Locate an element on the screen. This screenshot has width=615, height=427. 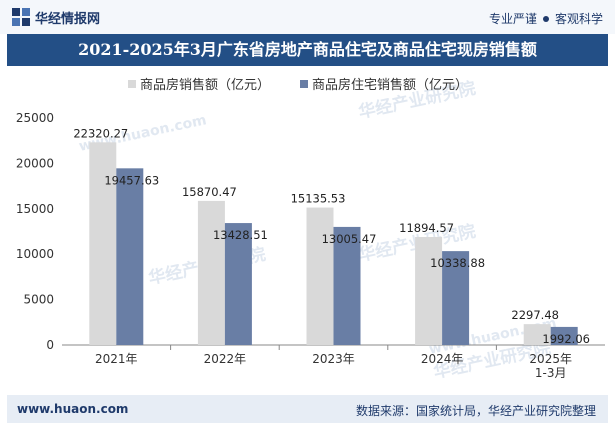
legend-label: 商品房住宅销售额（亿元） is located at coordinates (390, 85).